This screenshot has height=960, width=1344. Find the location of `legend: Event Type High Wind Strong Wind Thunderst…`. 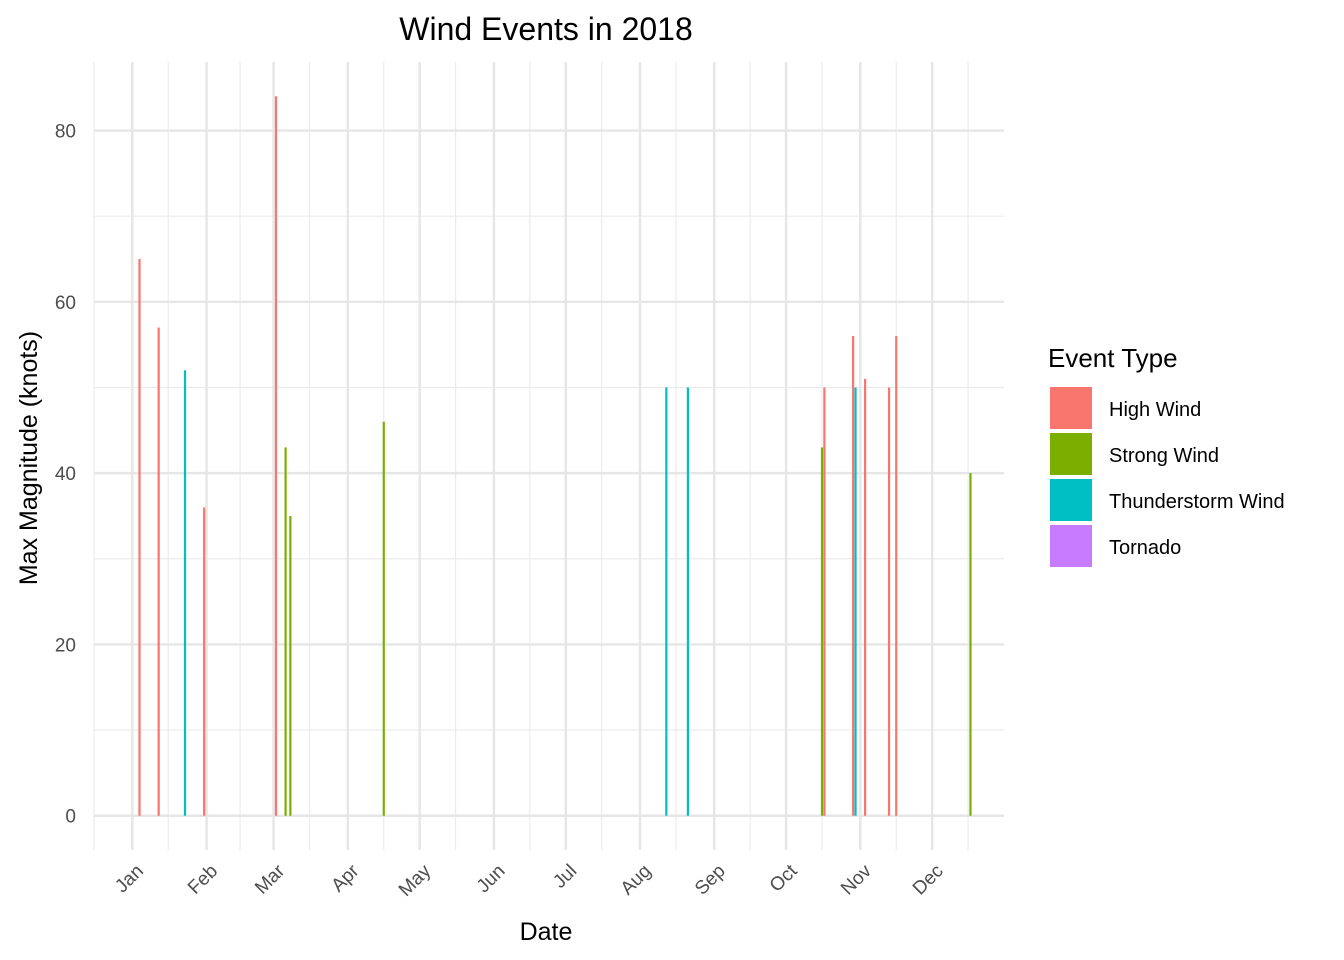

legend: Event Type High Wind Strong Wind Thunderst… is located at coordinates (1166, 455).